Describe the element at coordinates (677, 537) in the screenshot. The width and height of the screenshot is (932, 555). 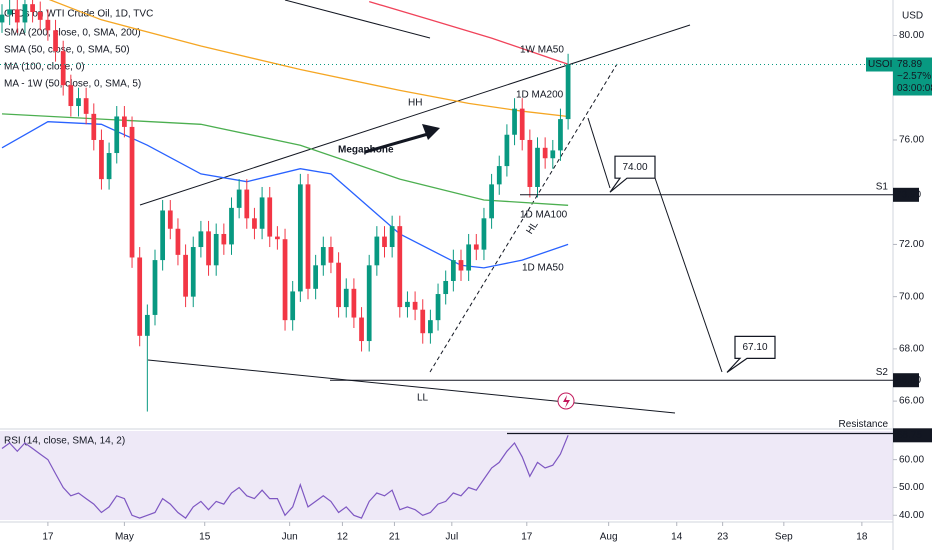
I see `x-tick-label: 14` at that location.